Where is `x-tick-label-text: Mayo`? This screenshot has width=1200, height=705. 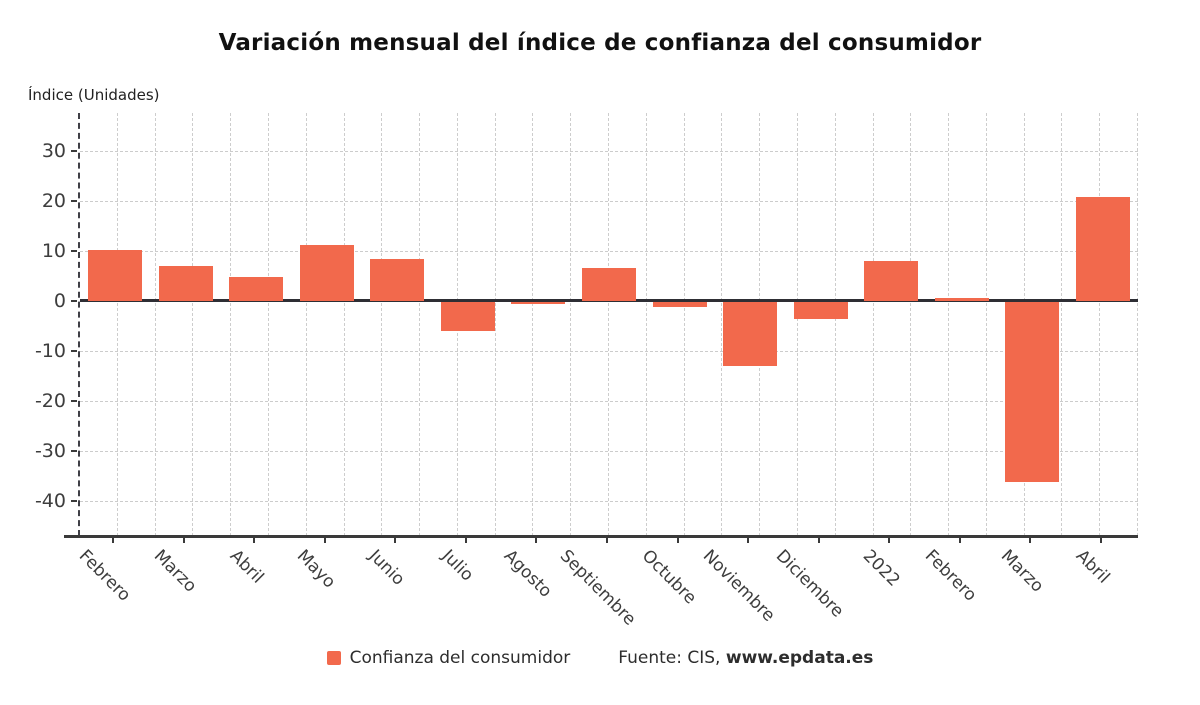
x-tick-label-text: Mayo is located at coordinates (316, 569).